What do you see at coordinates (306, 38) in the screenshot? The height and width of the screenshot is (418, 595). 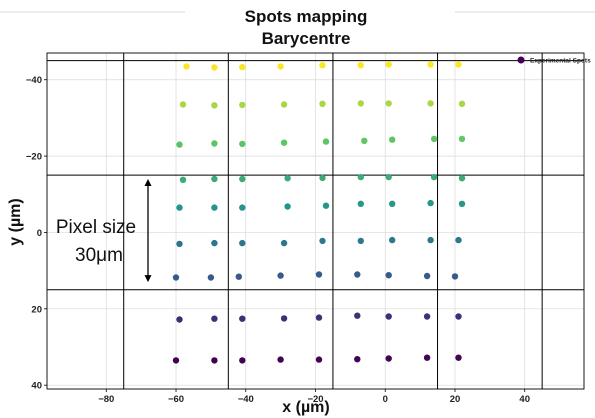 I see `chart-title-line2: Barycentre` at bounding box center [306, 38].